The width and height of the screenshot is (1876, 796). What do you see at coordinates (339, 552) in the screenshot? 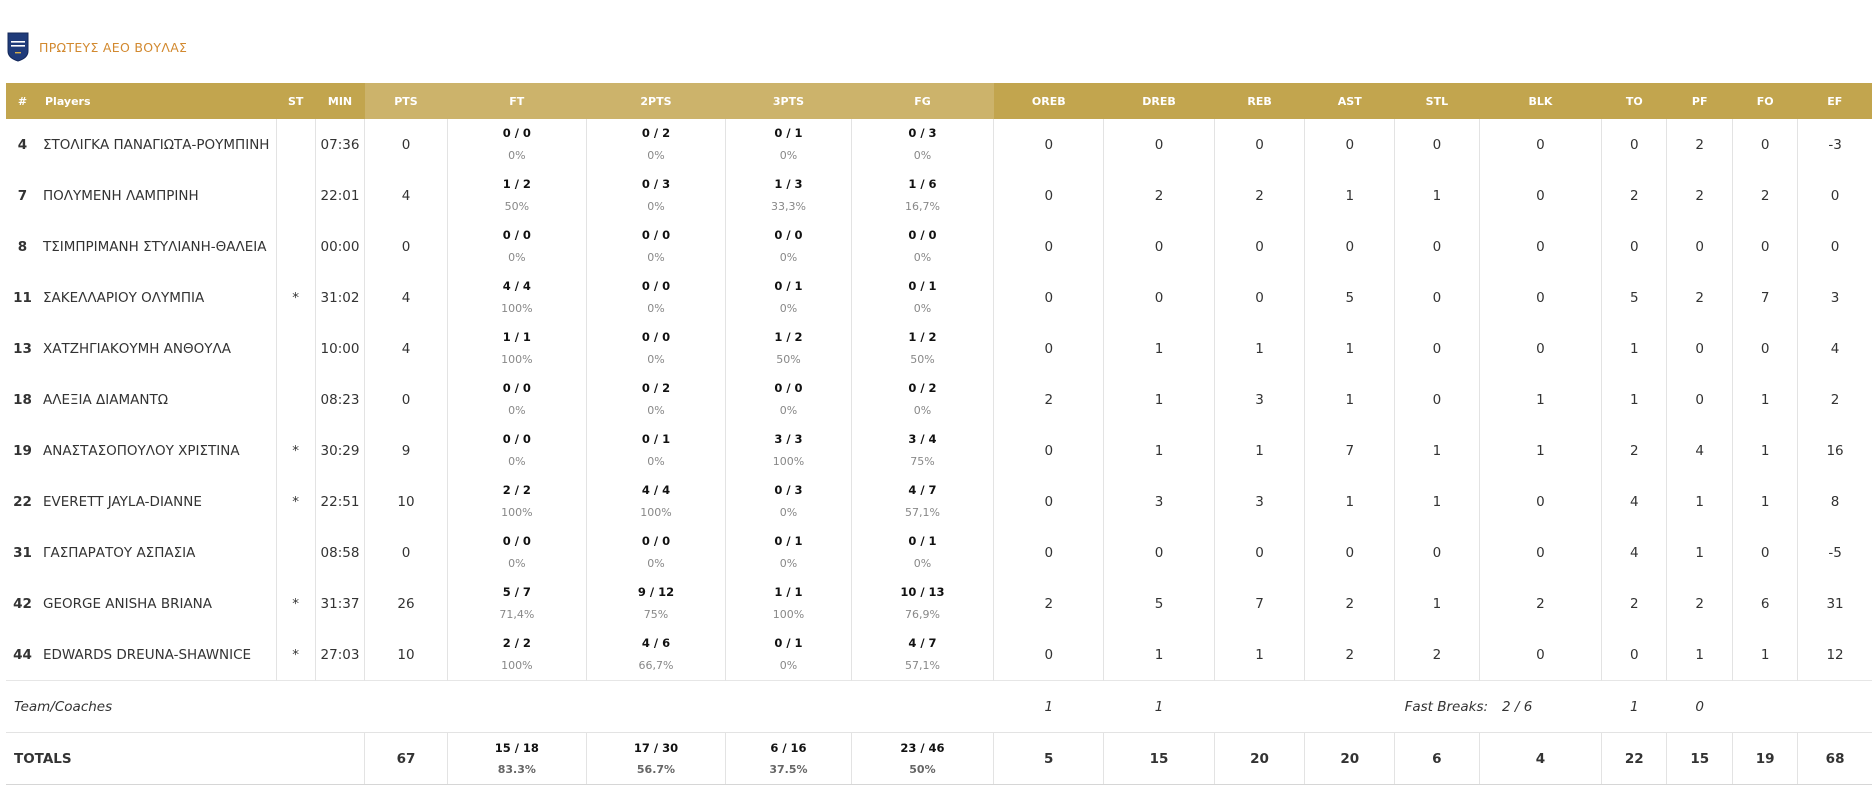
I see `minutes-cell: 08:58` at bounding box center [339, 552].